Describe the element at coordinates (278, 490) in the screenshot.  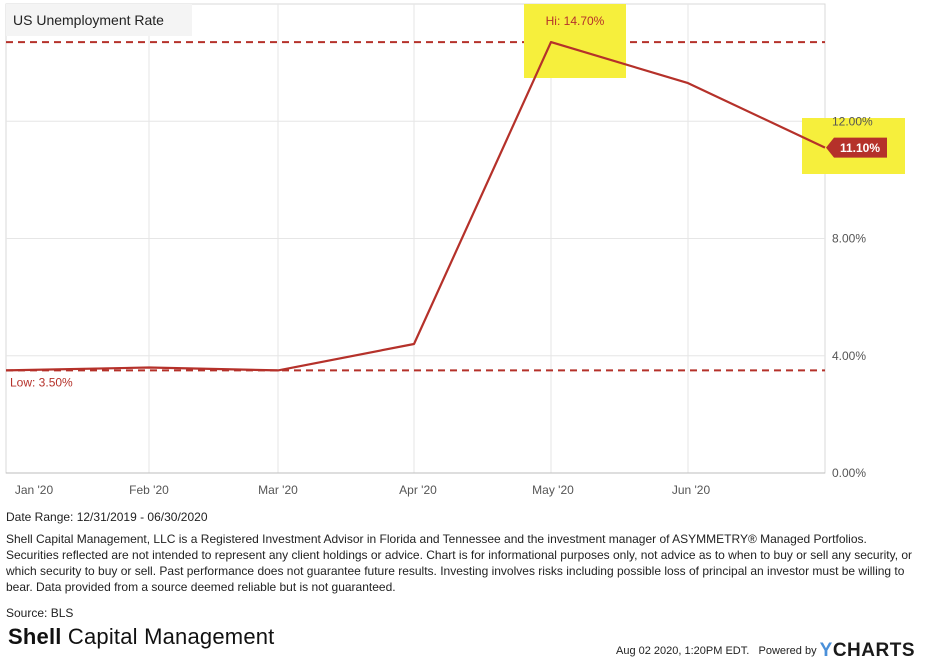
I see `x-tick-label: Mar '20` at that location.